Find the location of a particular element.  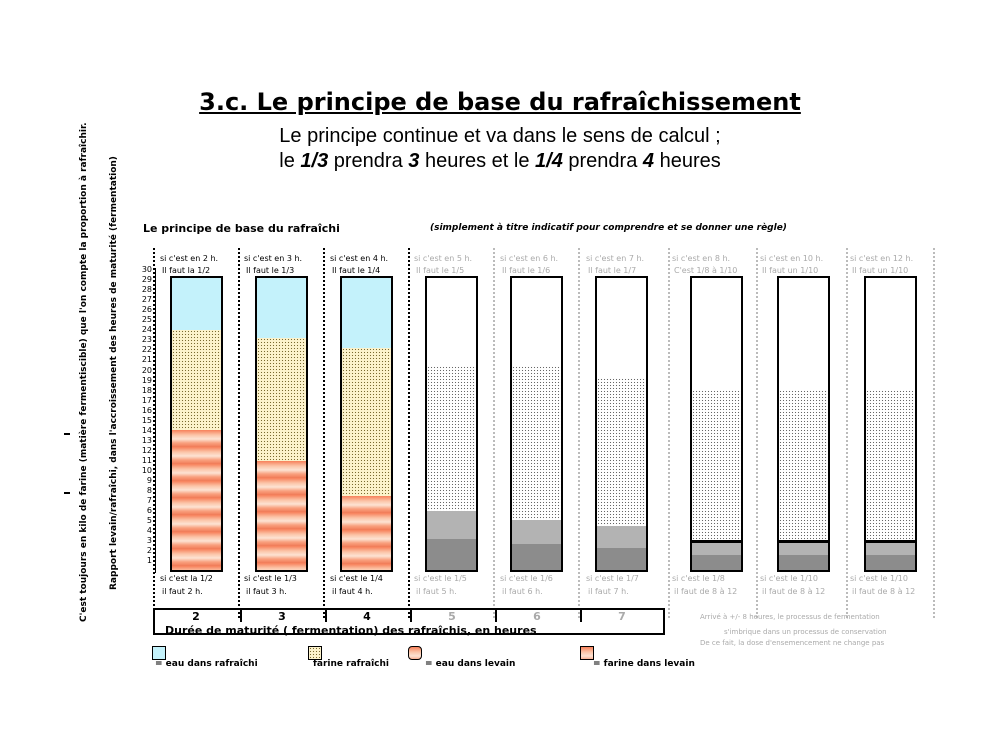

chart-title: Le principe de base du rafraîchi is located at coordinates (241, 228).